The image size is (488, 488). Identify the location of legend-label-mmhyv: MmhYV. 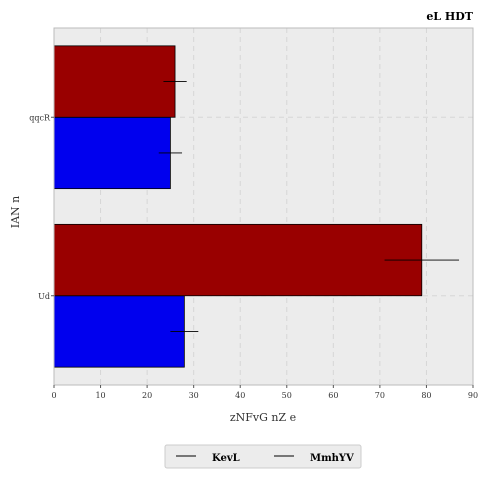
(332, 458).